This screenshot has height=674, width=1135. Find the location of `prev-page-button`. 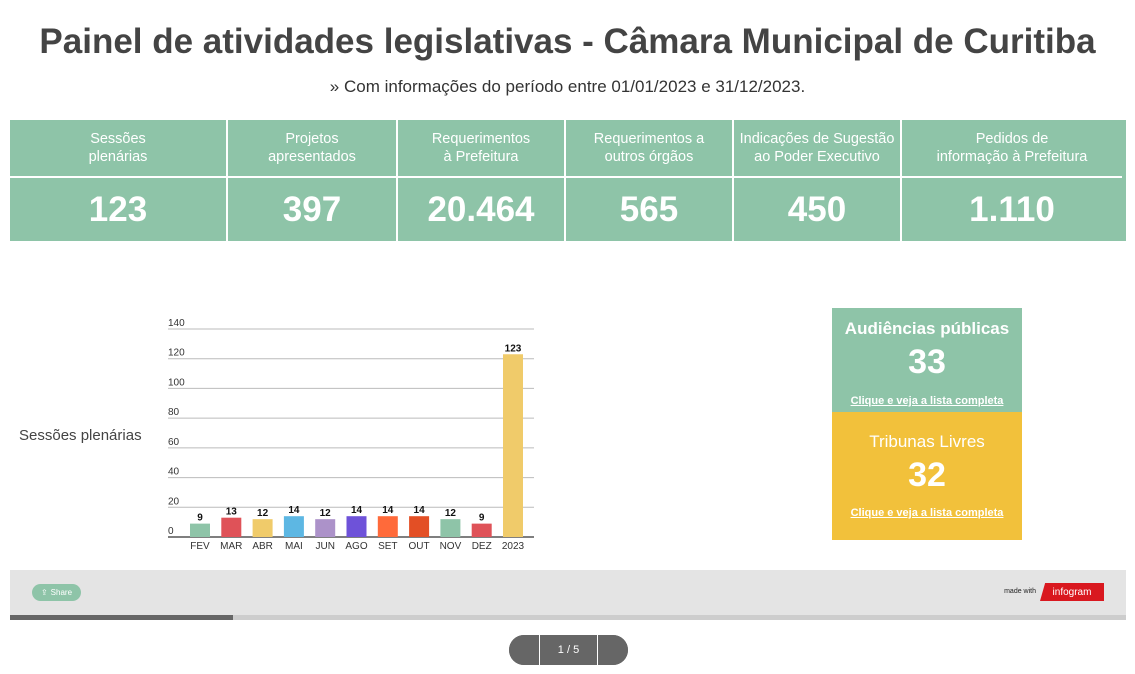

prev-page-button is located at coordinates (524, 650).